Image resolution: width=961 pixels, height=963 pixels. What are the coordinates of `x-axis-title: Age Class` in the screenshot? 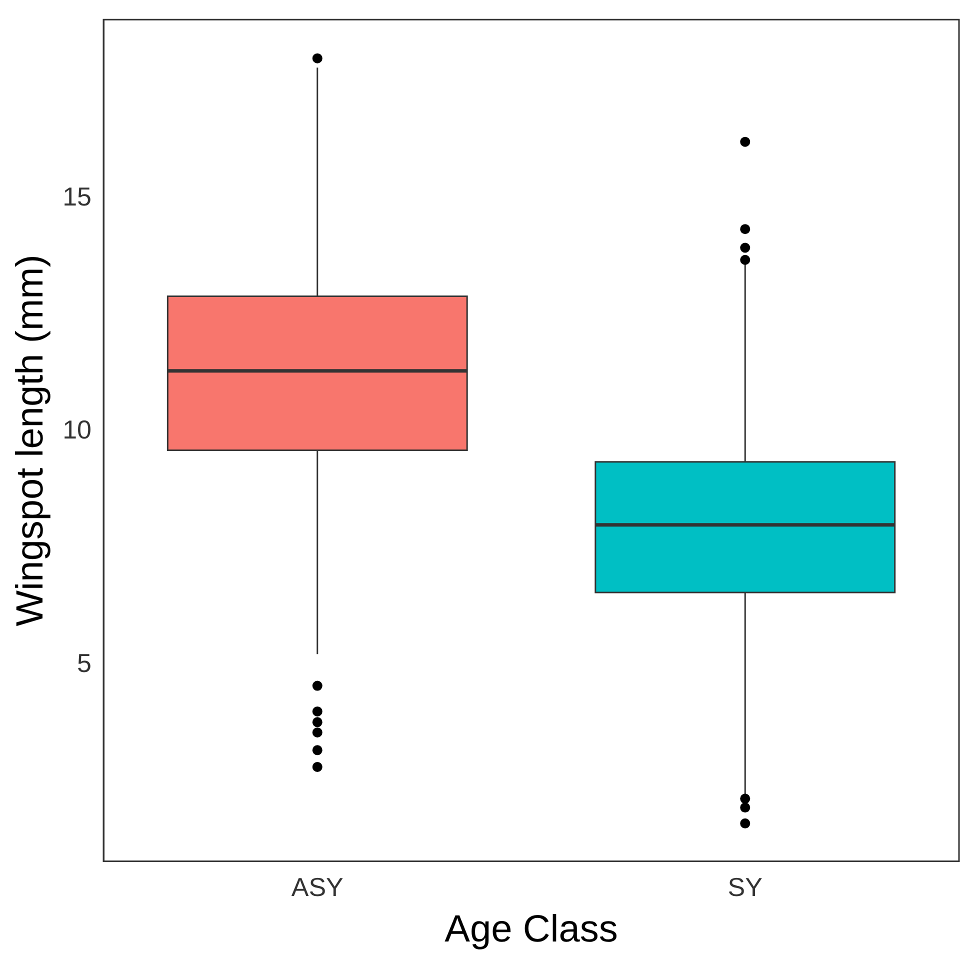 It's located at (531, 929).